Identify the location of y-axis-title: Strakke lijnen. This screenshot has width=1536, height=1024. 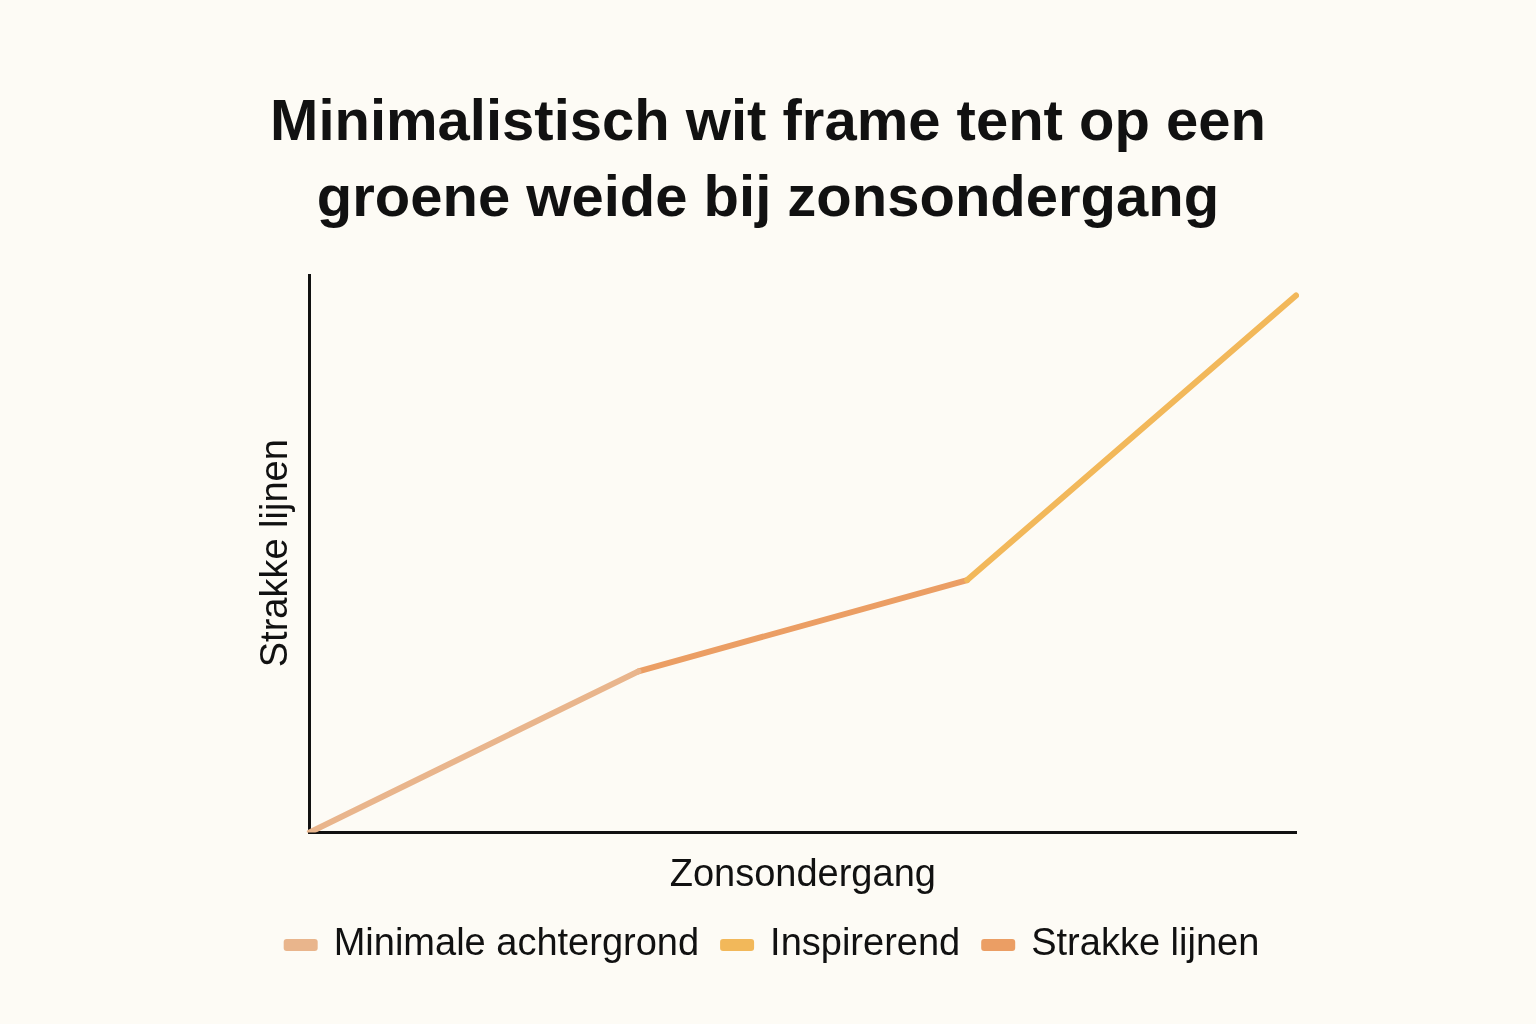
(274, 553).